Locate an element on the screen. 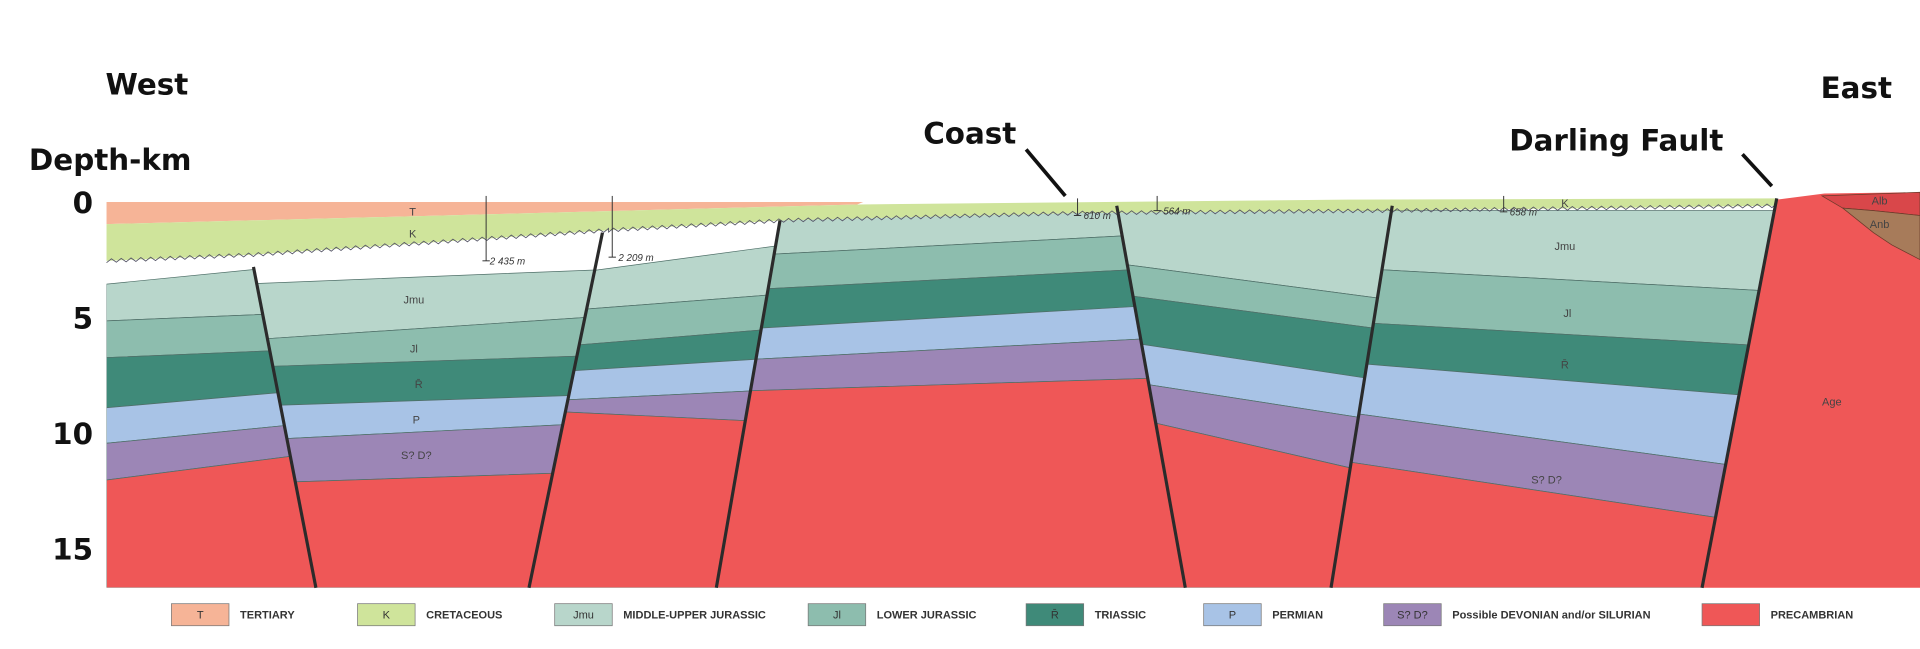 The height and width of the screenshot is (649, 1920). well-depth: 564 m is located at coordinates (1176, 211).